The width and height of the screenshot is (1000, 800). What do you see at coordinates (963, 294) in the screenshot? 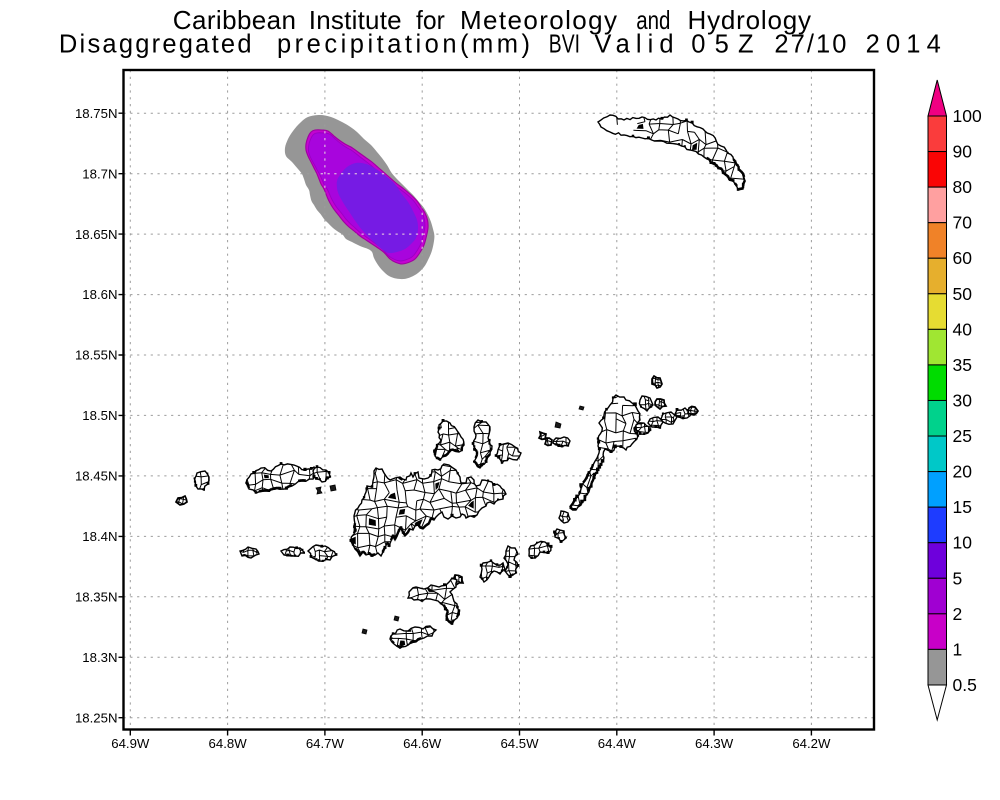
I see `svg-text: 50` at bounding box center [963, 294].